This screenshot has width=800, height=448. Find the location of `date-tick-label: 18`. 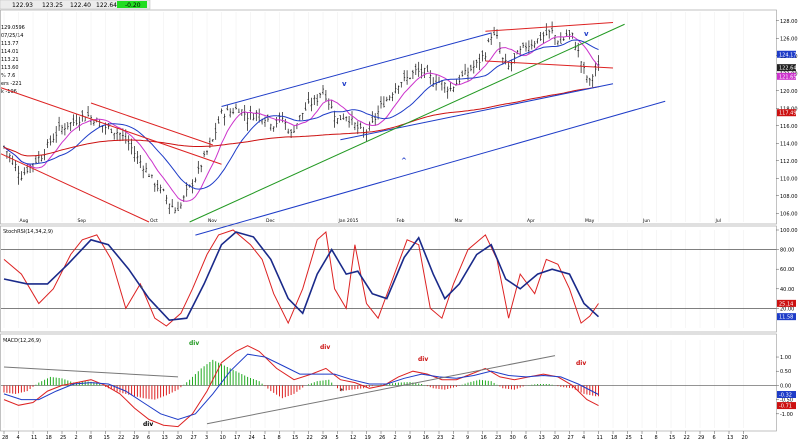

date-tick-label: 18 is located at coordinates (49, 438).